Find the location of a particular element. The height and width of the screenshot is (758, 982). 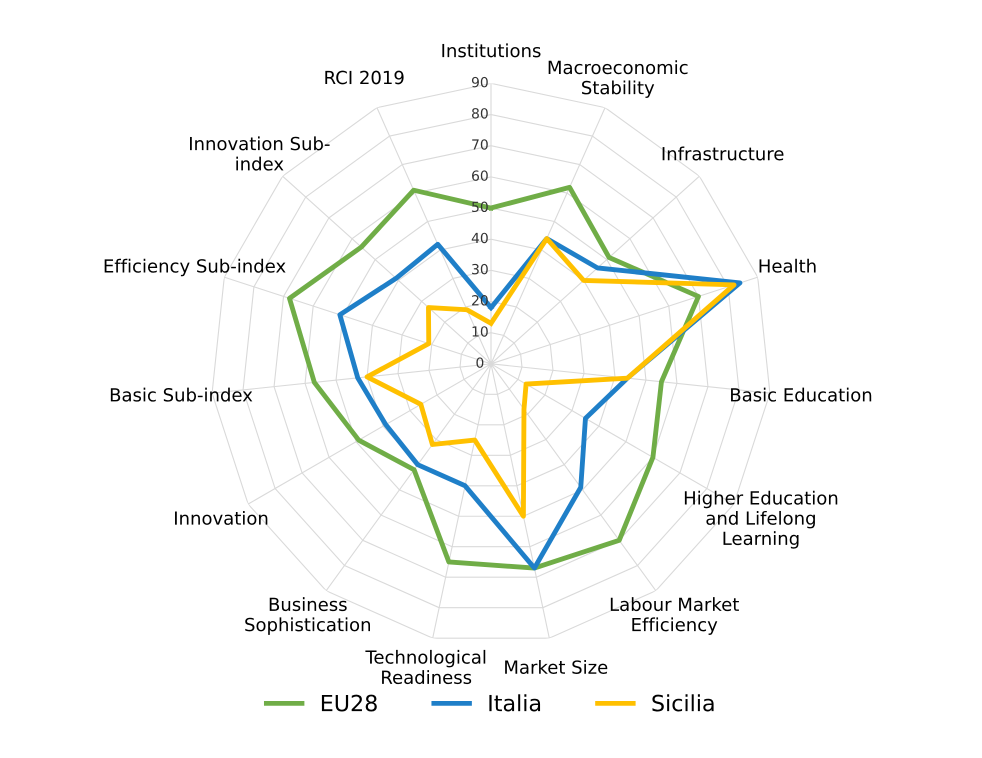

legend-label: Sicilia is located at coordinates (683, 703).